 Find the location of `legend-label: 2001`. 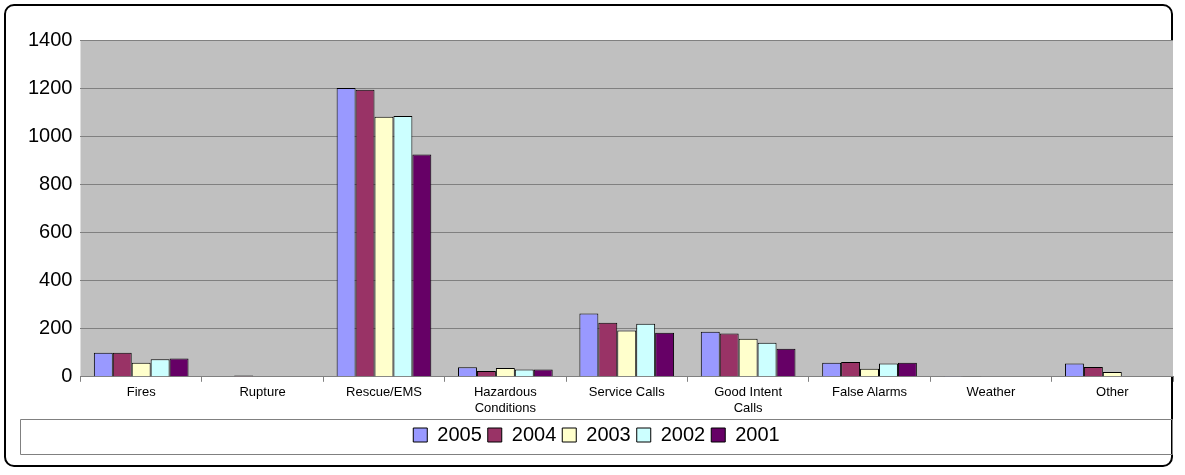

legend-label: 2001 is located at coordinates (757, 433).